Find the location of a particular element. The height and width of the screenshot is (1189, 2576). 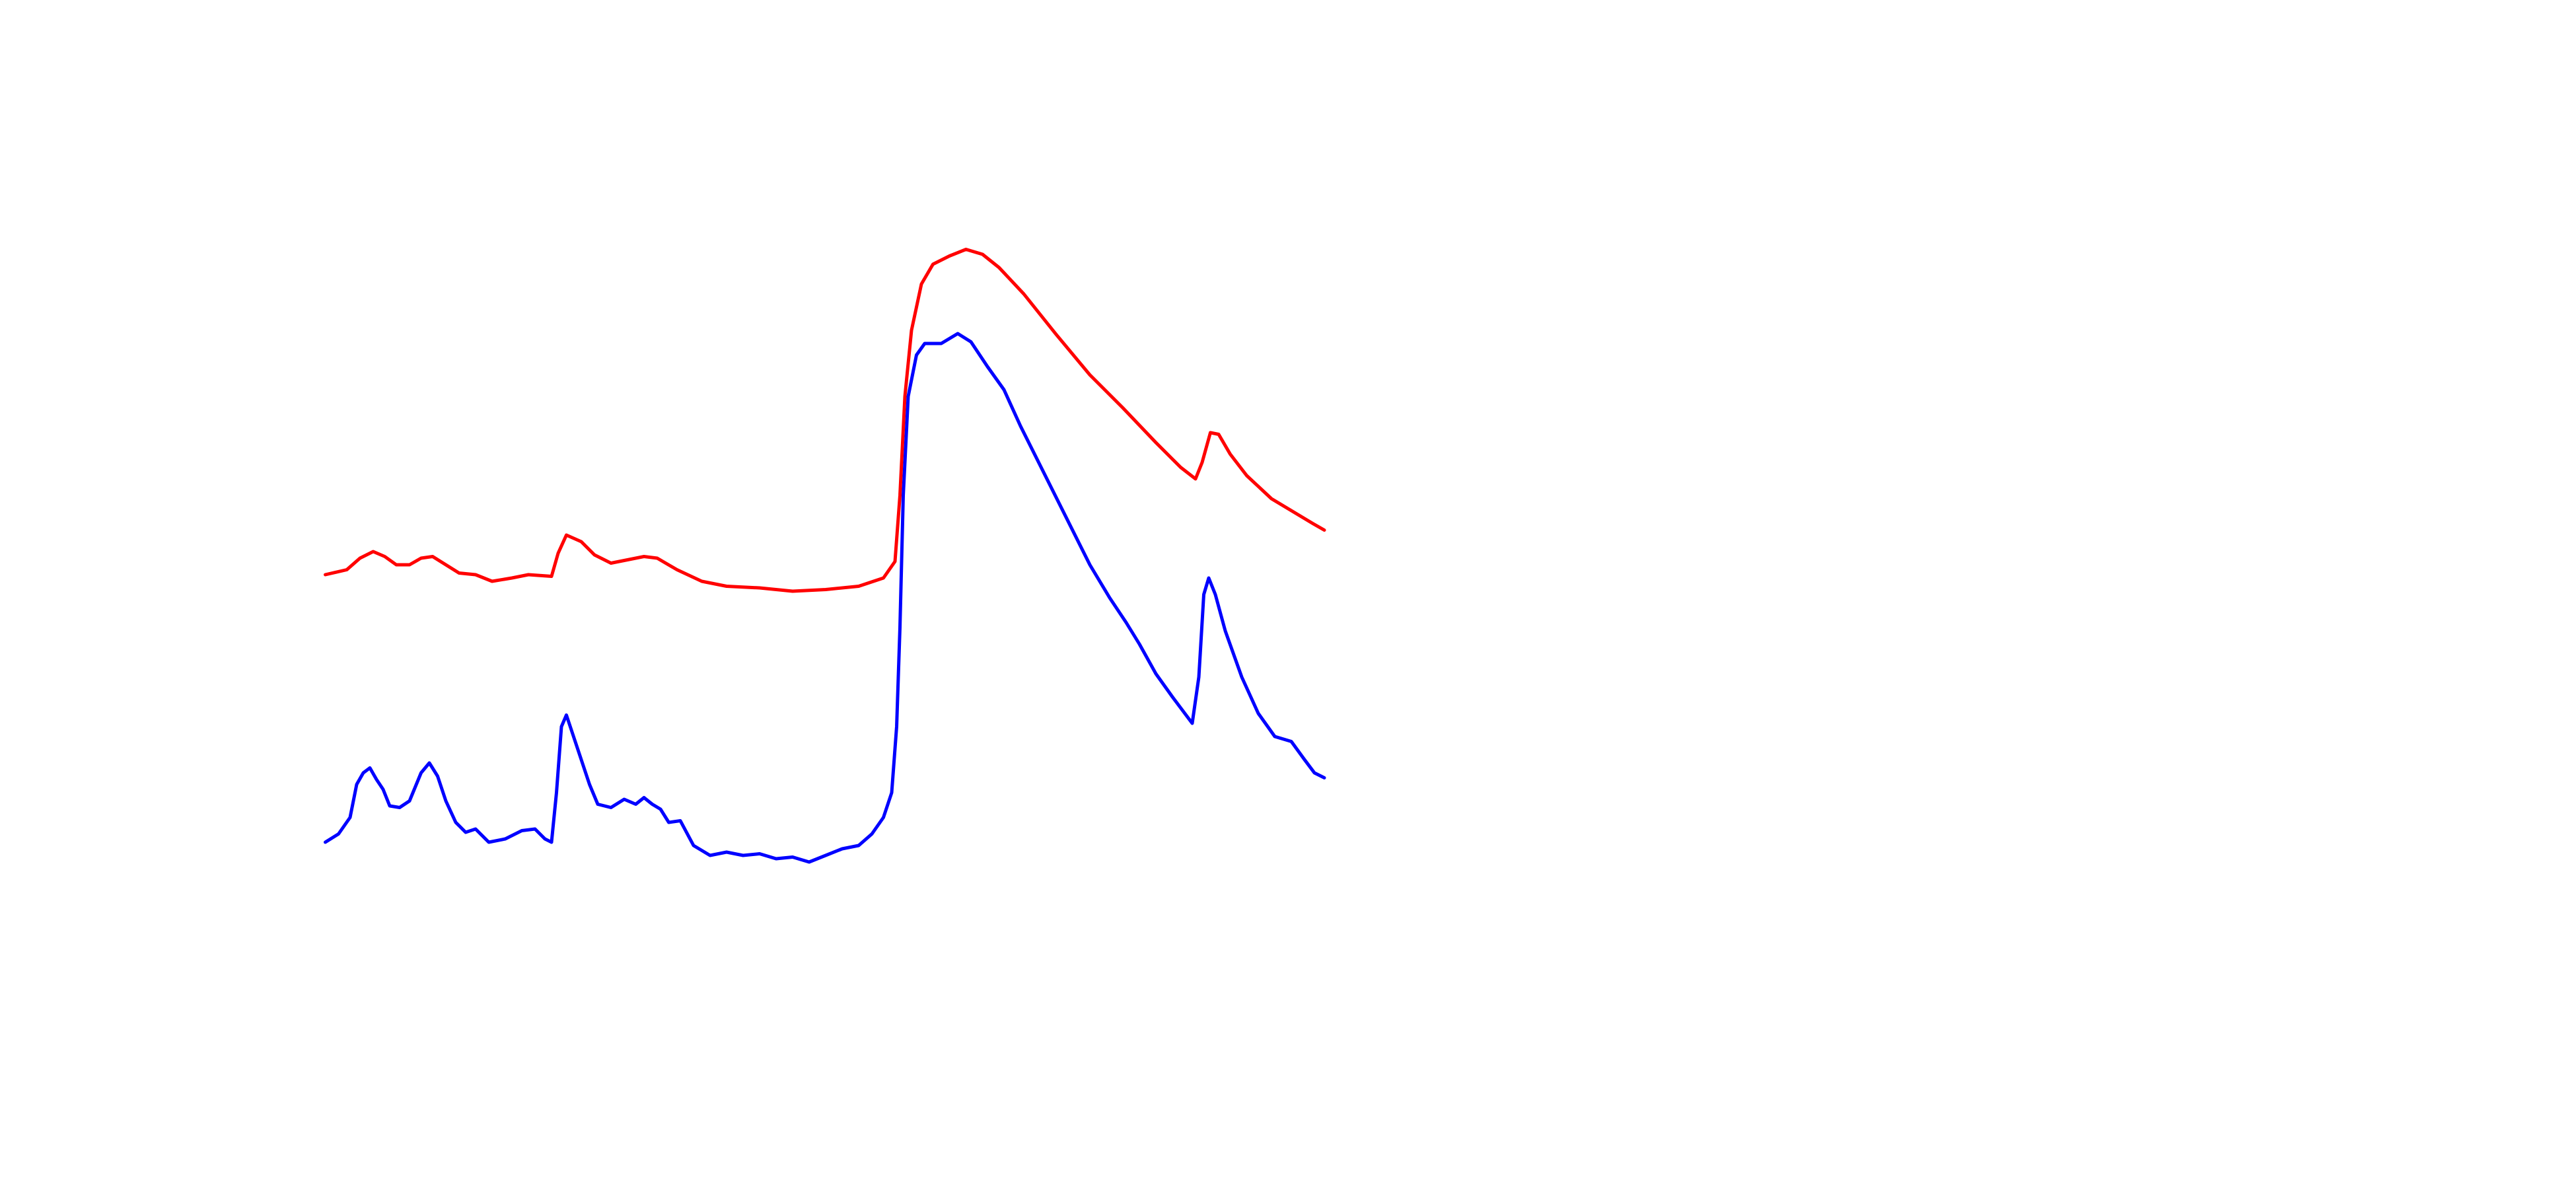

line-series is located at coordinates (825, 420).